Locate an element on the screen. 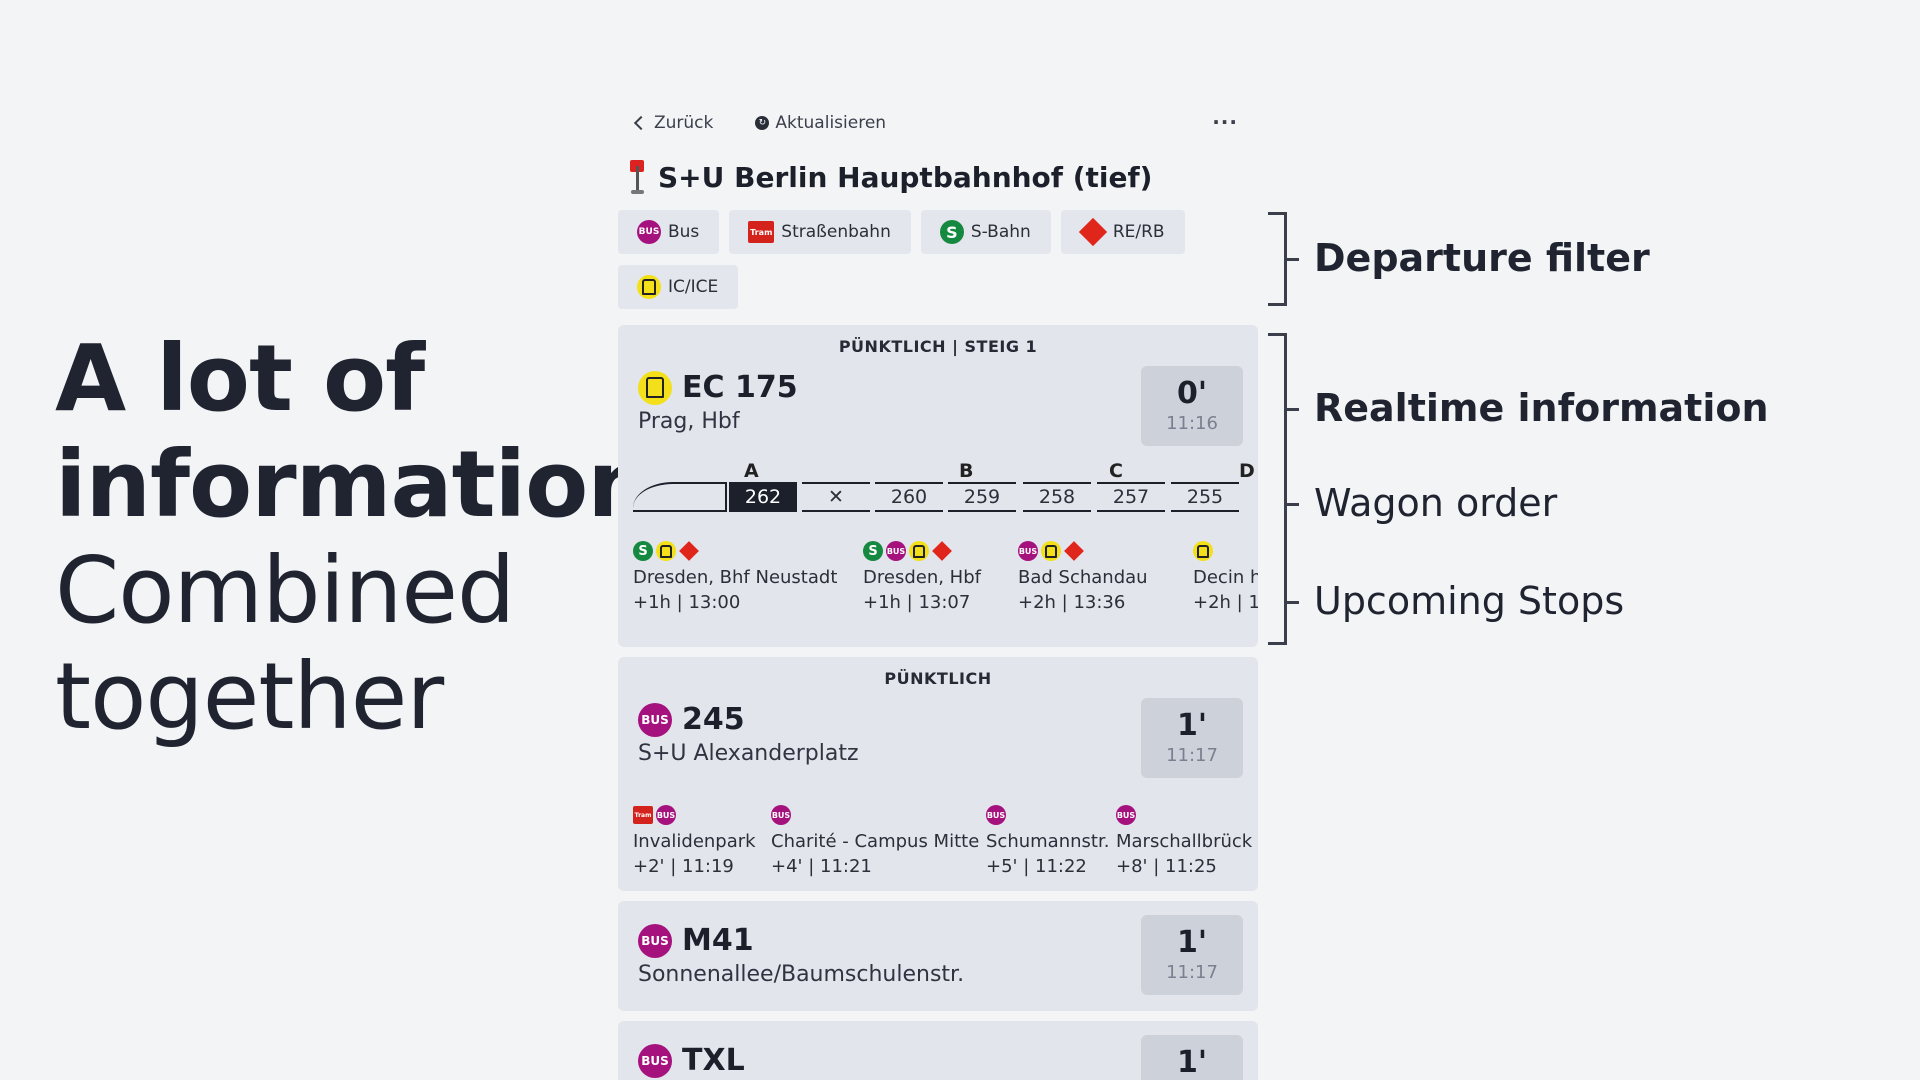 The image size is (1920, 1080). departure-time-box: 0' 11:16 is located at coordinates (1192, 406).